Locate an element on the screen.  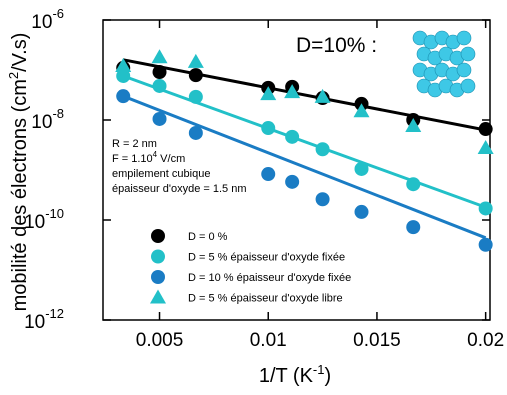
sphere-cluster is located at coordinates (444, 64).